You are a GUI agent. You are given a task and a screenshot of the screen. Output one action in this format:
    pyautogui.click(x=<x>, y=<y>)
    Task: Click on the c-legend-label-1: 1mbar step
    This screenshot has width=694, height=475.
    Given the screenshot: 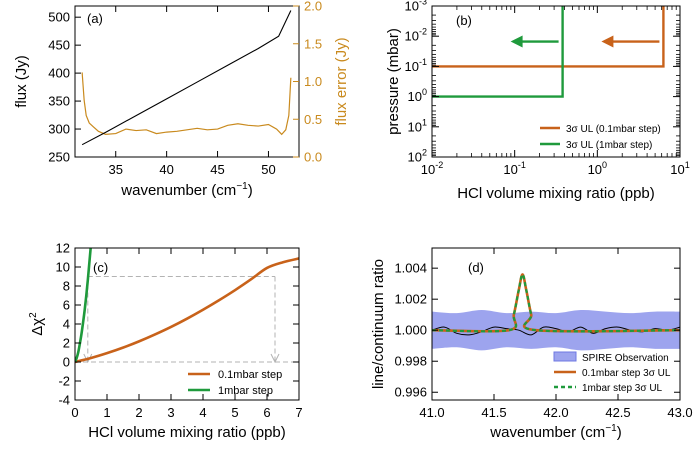 What is the action you would take?
    pyautogui.click(x=245, y=391)
    